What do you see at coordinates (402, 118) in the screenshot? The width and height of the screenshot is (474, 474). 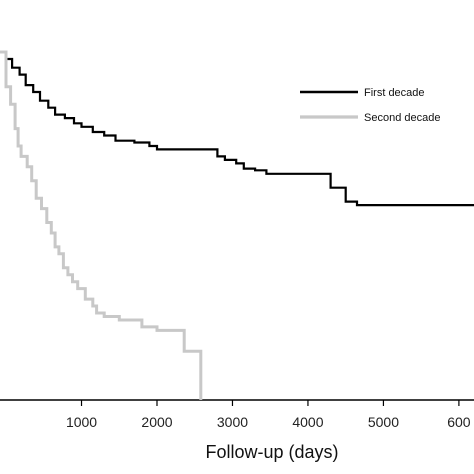 I see `legend-label: Second decade` at bounding box center [402, 118].